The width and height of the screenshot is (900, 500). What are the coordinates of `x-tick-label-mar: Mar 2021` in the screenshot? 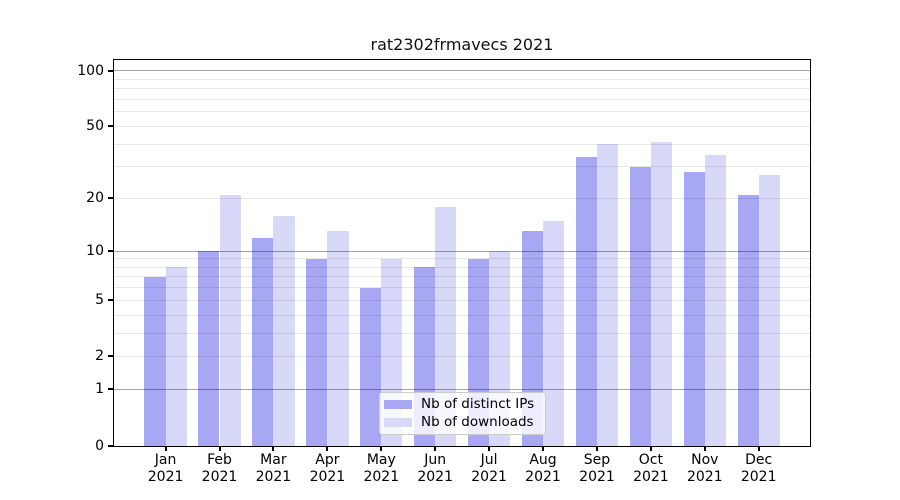 It's located at (273, 468).